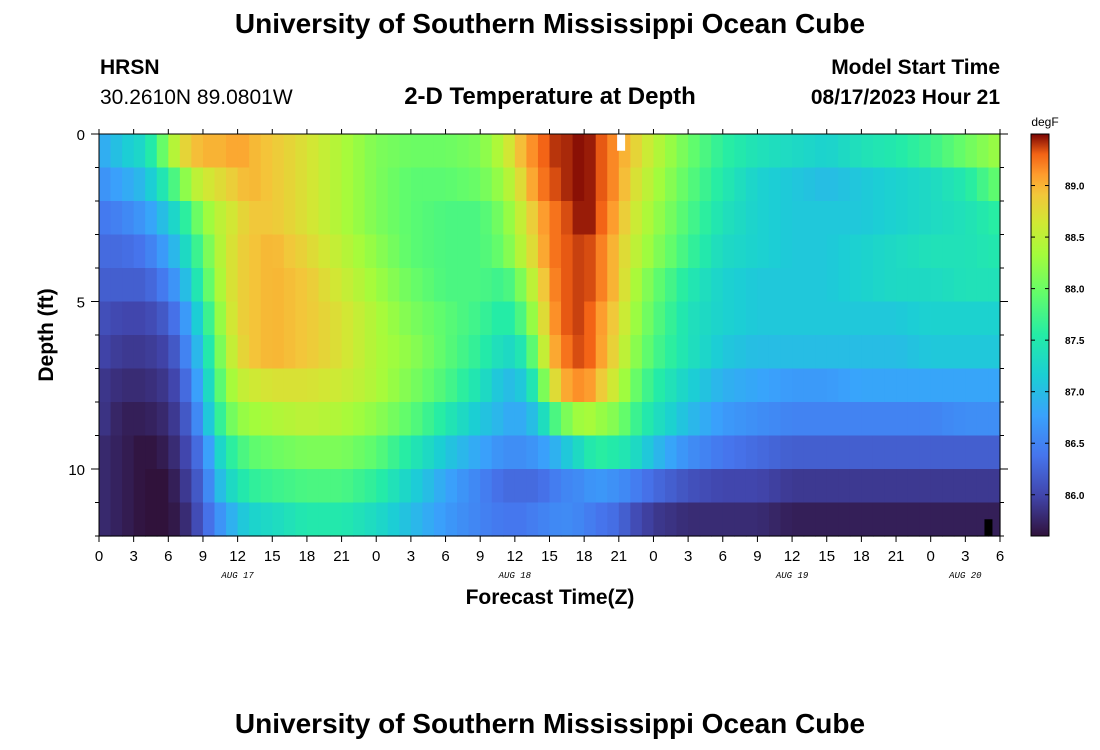 The image size is (1100, 750). Describe the element at coordinates (1075, 290) in the screenshot. I see `colorbar-tick-label: 88.0` at that location.